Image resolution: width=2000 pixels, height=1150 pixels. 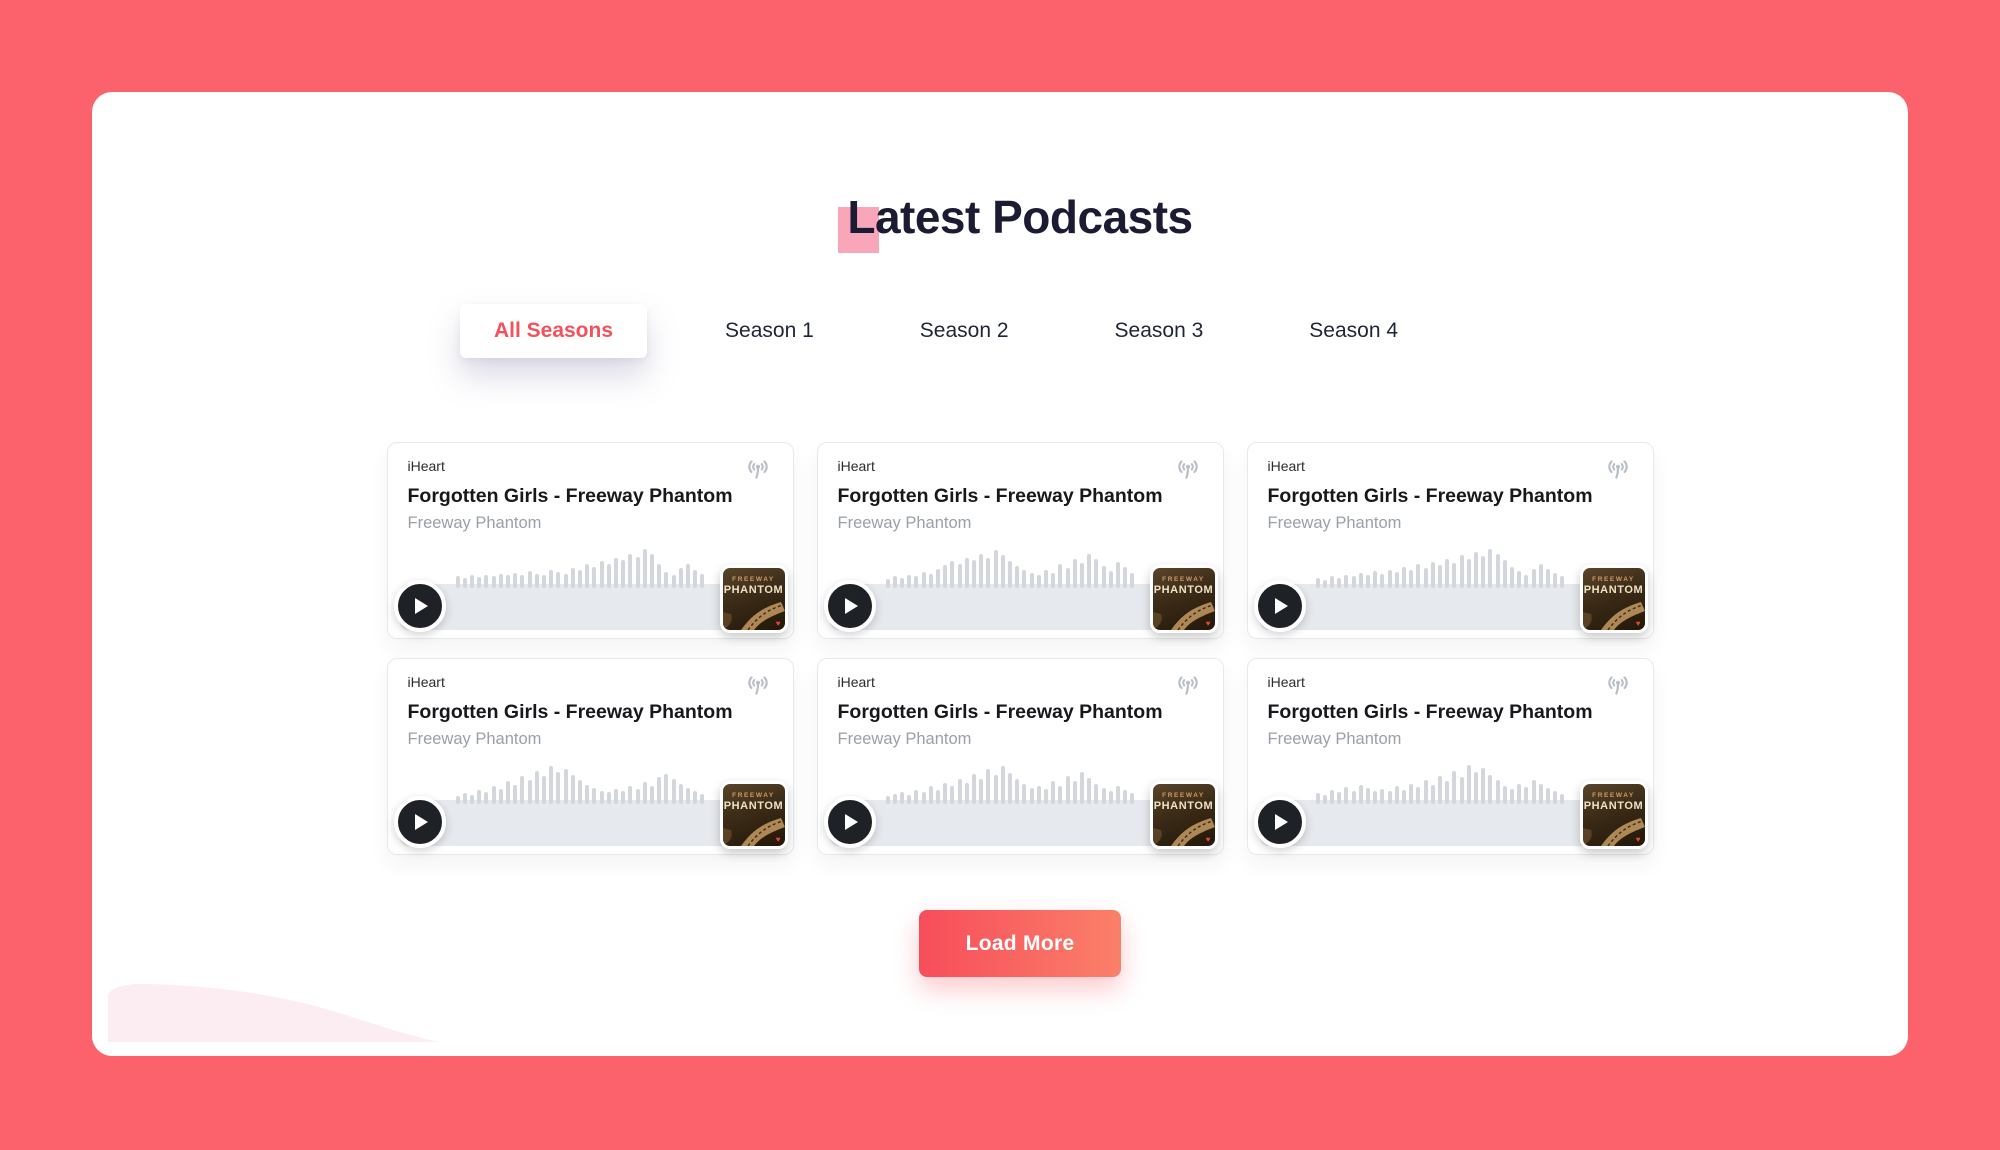 I want to click on album-art-line1: FREEWAY, so click(x=753, y=579).